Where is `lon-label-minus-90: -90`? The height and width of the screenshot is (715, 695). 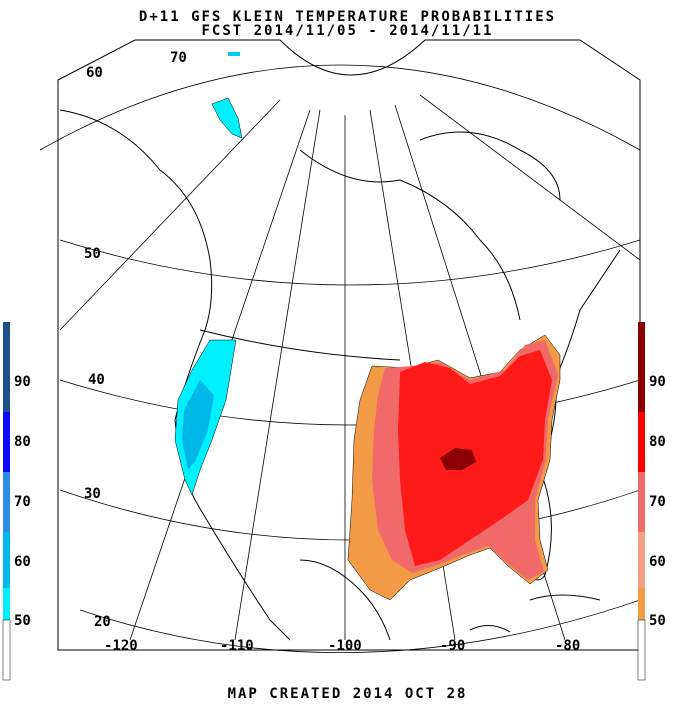
lon-label-minus-90: -90 is located at coordinates (452, 646).